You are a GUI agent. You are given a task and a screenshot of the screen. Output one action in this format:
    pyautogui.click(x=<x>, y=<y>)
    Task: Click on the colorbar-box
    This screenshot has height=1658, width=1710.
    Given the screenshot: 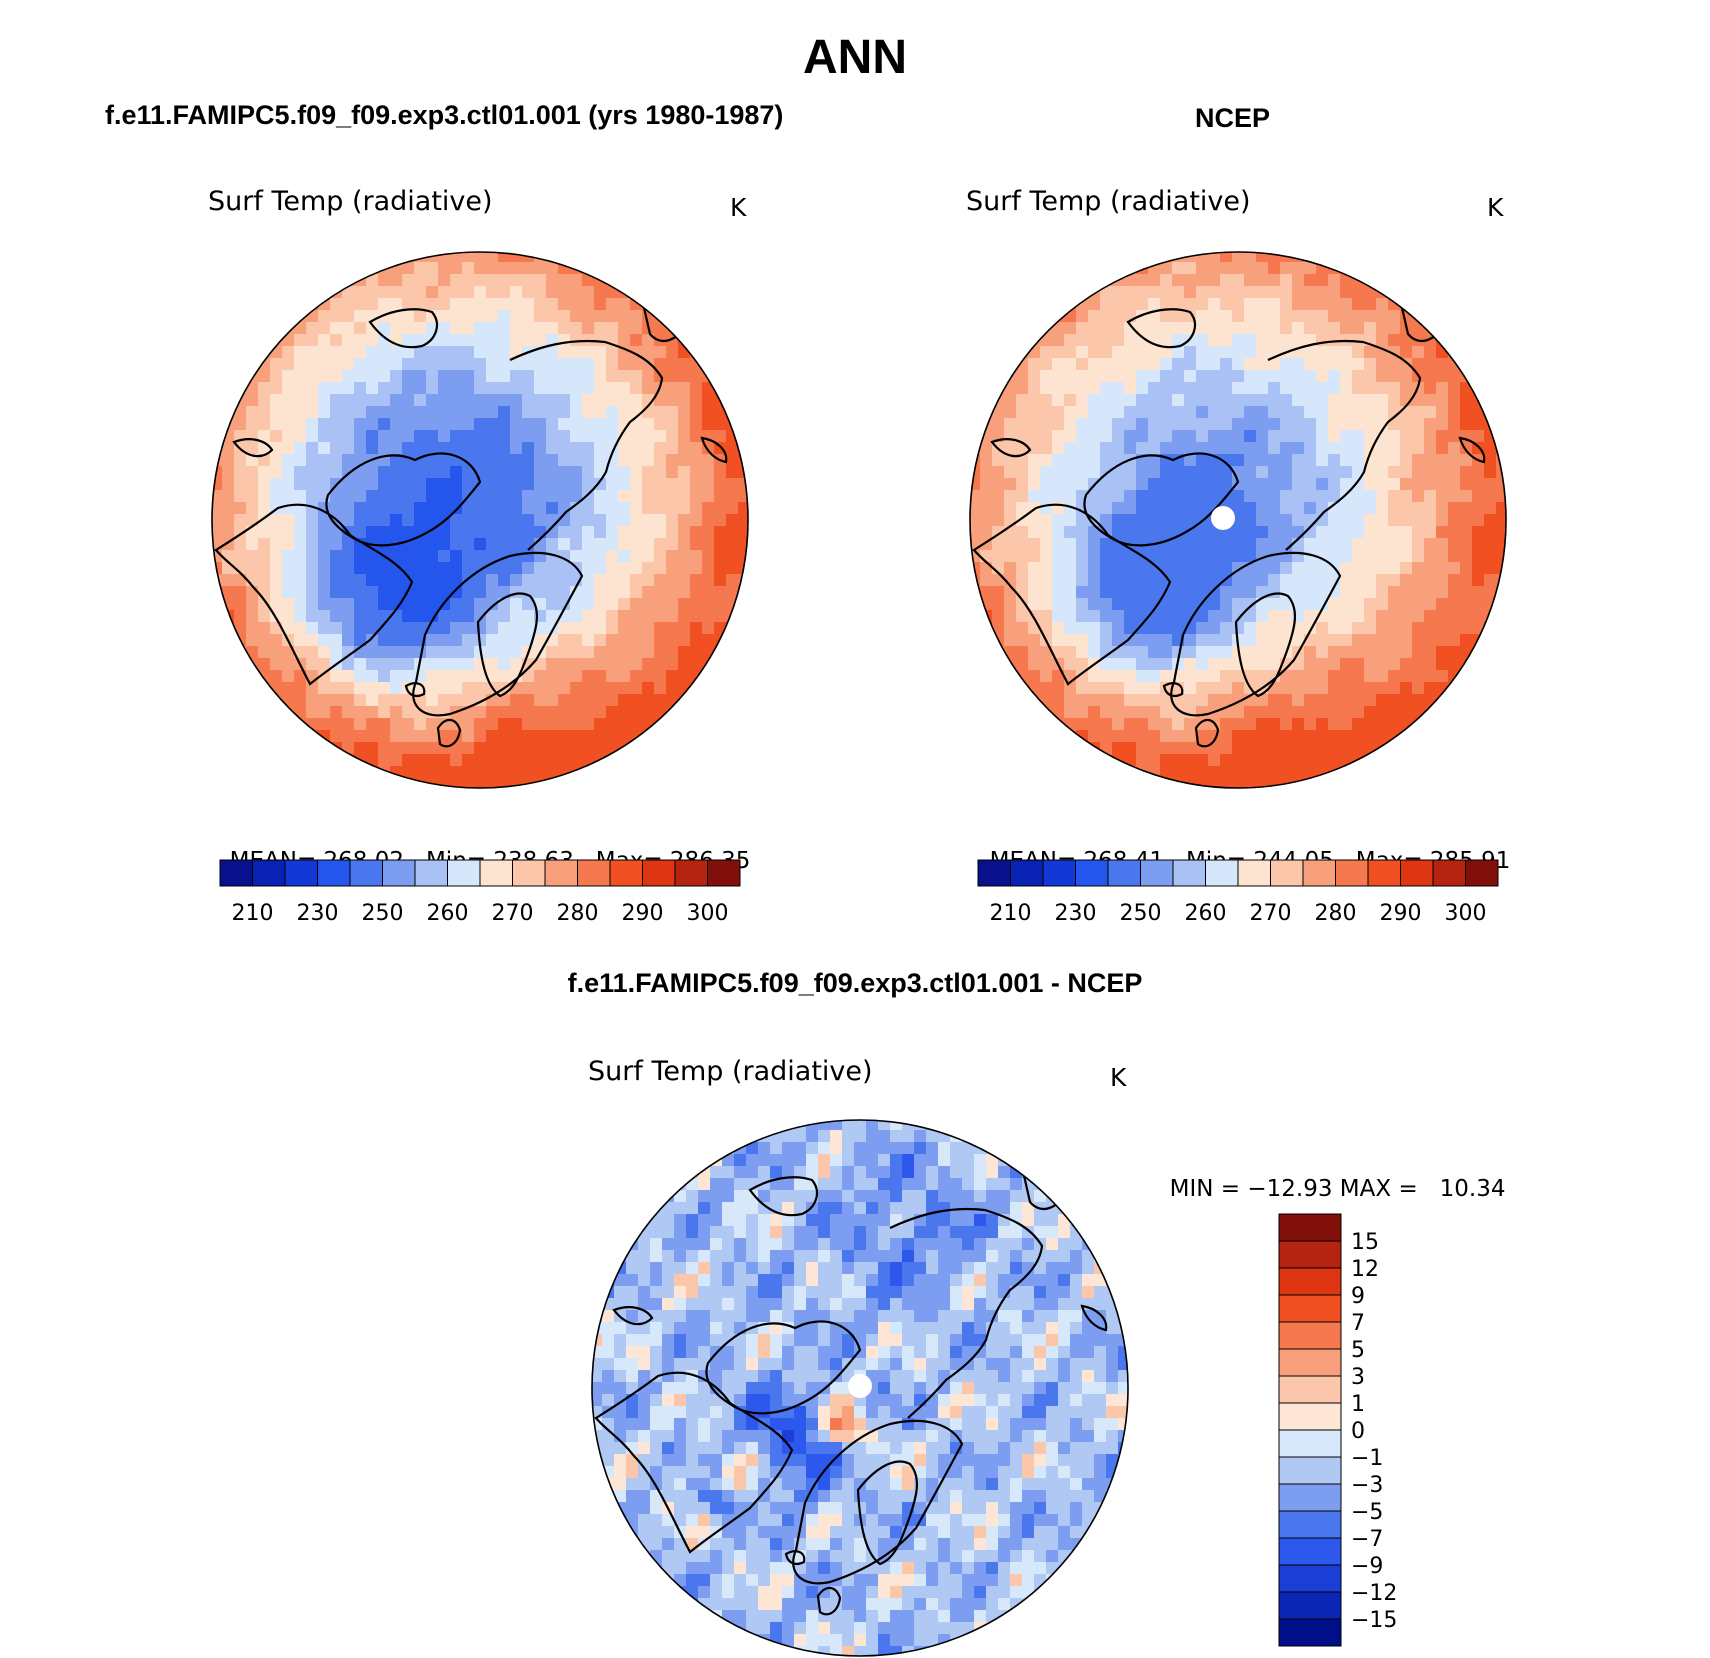 What is the action you would take?
    pyautogui.click(x=1059, y=873)
    